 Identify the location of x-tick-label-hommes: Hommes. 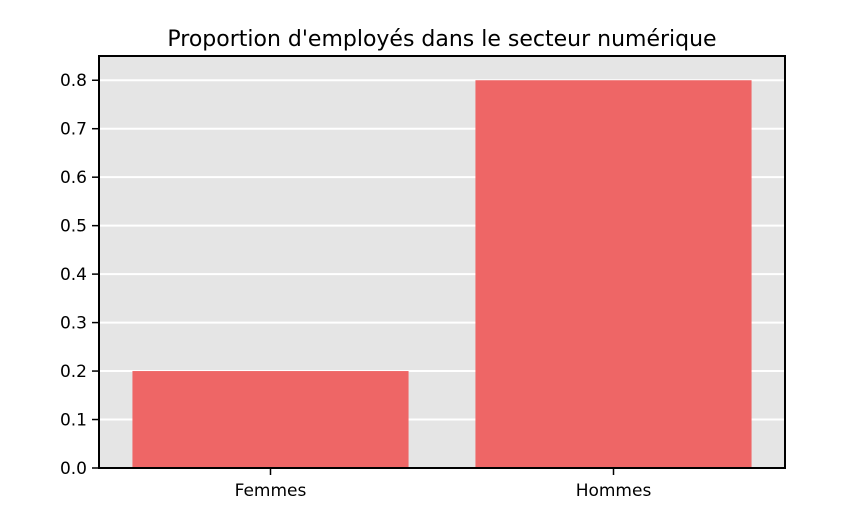
(614, 491).